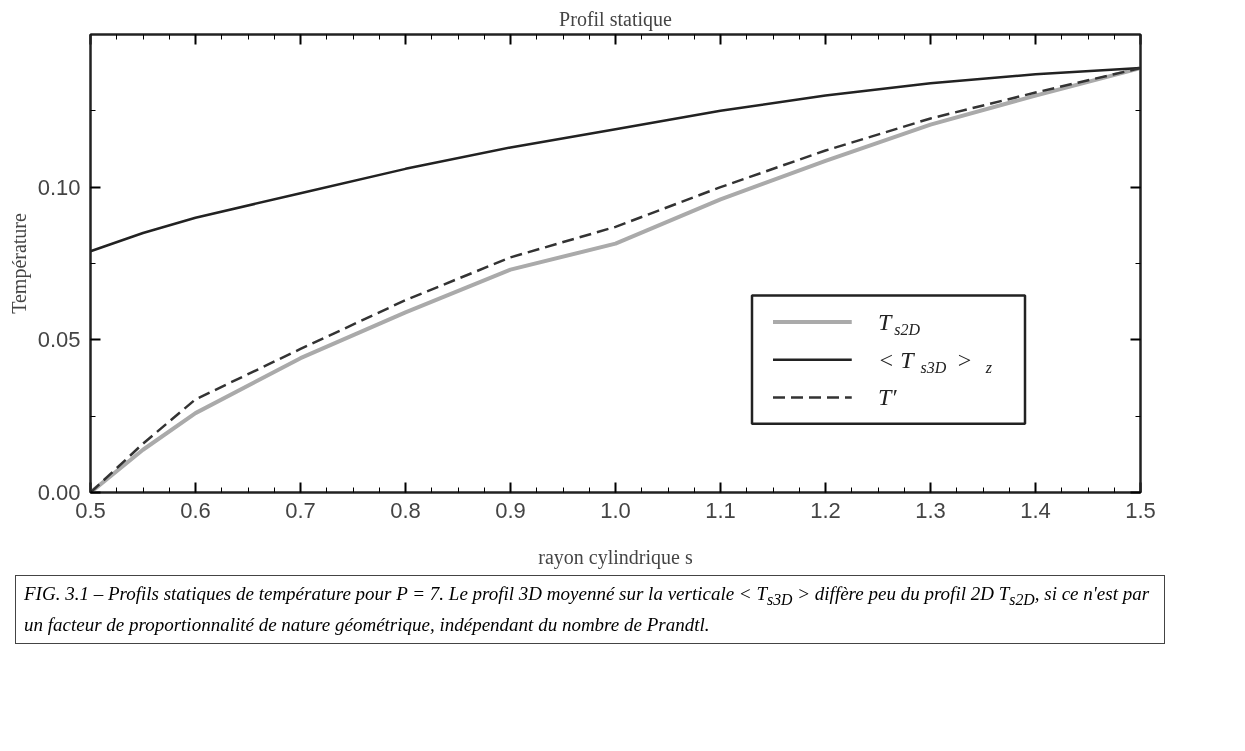  I want to click on x-tick-label: 1.3, so click(930, 510).